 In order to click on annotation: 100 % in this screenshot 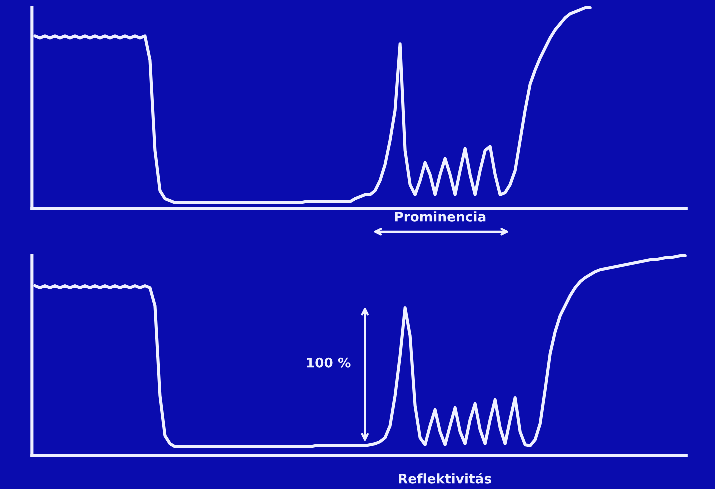, I will do `click(329, 363)`.